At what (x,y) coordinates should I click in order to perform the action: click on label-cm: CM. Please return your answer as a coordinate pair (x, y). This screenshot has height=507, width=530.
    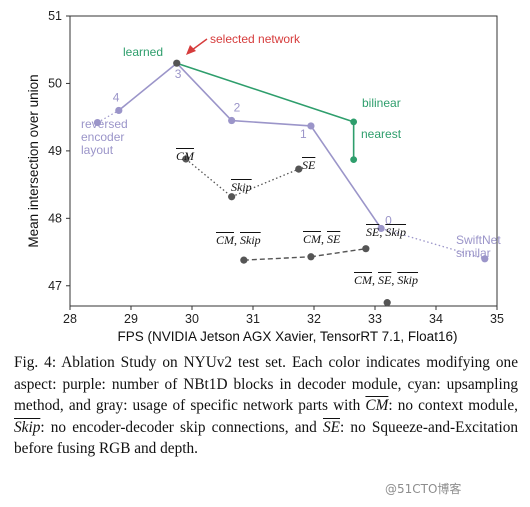
    Looking at the image, I should click on (185, 156).